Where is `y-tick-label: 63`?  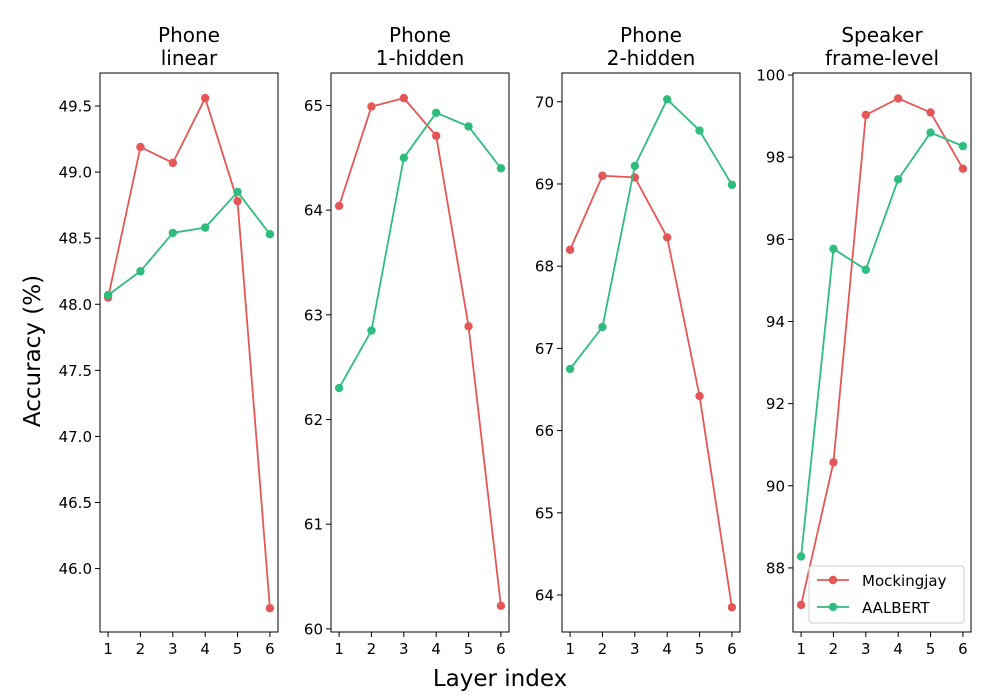 y-tick-label: 63 is located at coordinates (313, 315).